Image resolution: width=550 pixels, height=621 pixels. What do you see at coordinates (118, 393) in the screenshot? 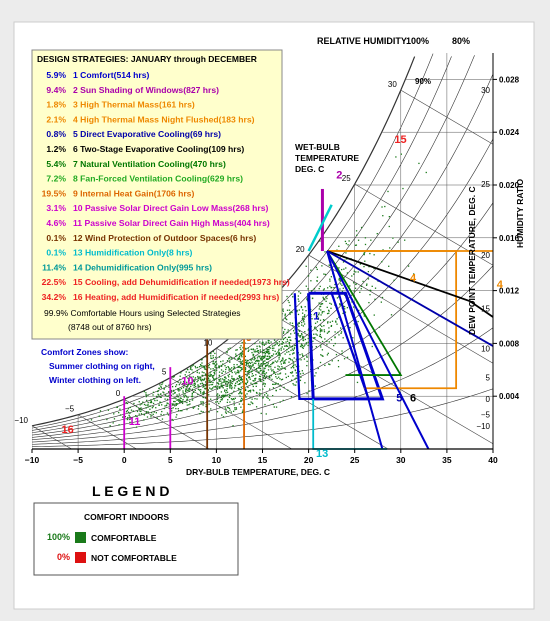
I see `wet-bulb-tick-label: 0` at bounding box center [118, 393].